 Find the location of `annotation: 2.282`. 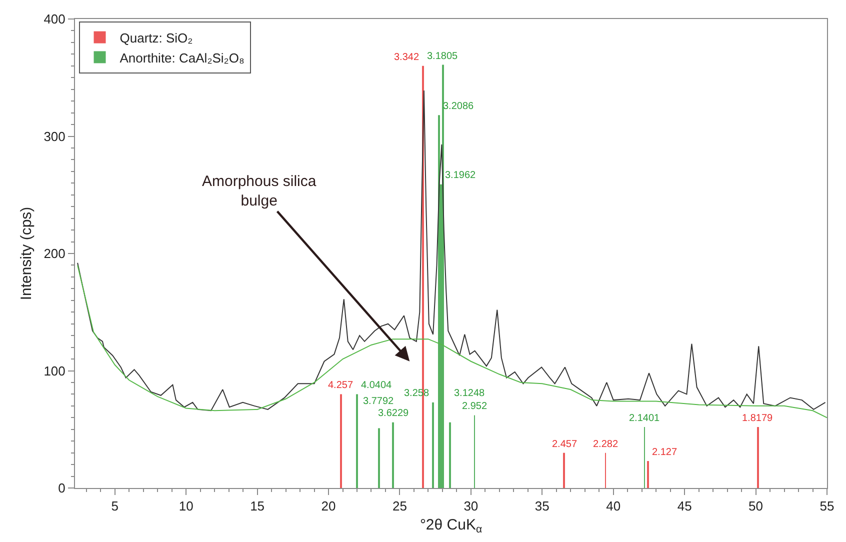

annotation: 2.282 is located at coordinates (605, 444).